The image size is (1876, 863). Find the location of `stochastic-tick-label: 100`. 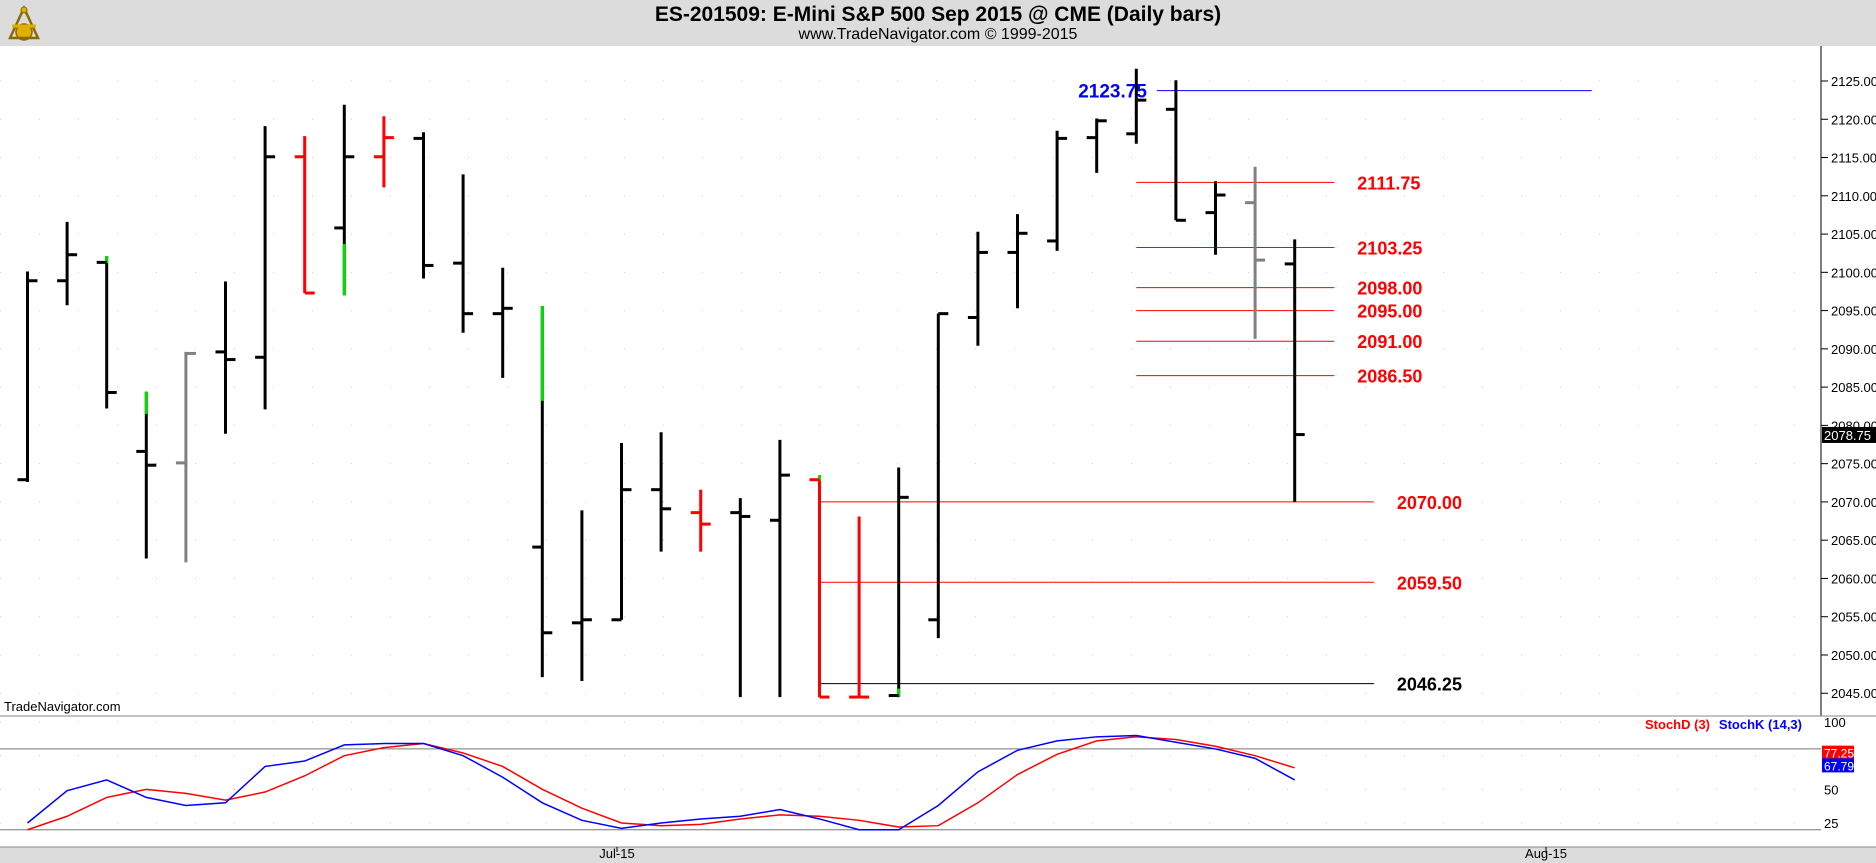

stochastic-tick-label: 100 is located at coordinates (1835, 722).